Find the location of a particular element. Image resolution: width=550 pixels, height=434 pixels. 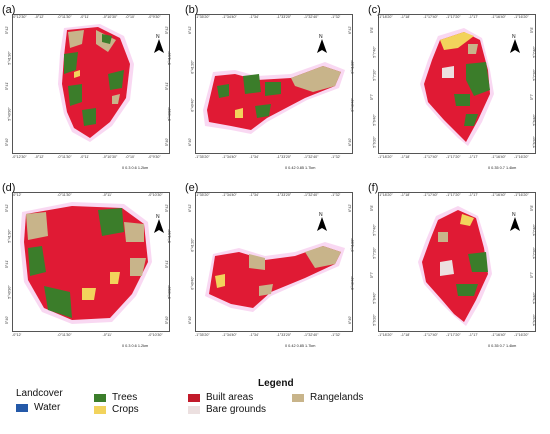

graticule-label: 6°42' is located at coordinates (190, 30).